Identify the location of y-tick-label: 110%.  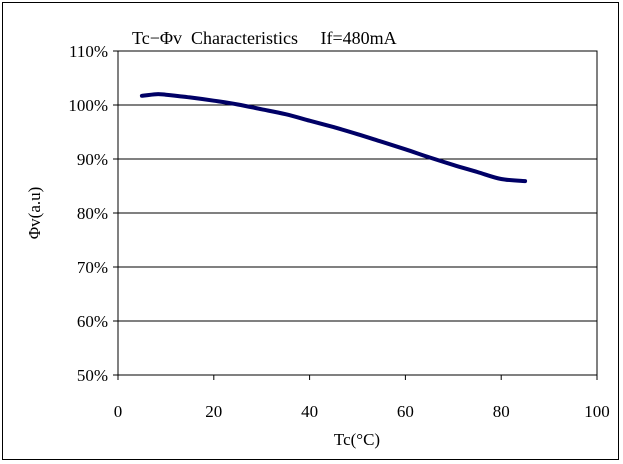
(88, 51).